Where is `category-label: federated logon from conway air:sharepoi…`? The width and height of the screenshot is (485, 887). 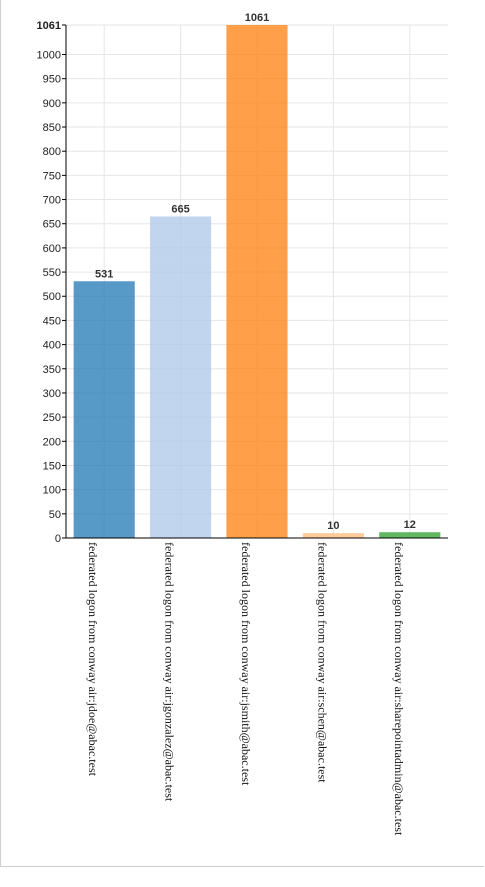
category-label: federated logon from conway air:sharepoi… is located at coordinates (399, 689).